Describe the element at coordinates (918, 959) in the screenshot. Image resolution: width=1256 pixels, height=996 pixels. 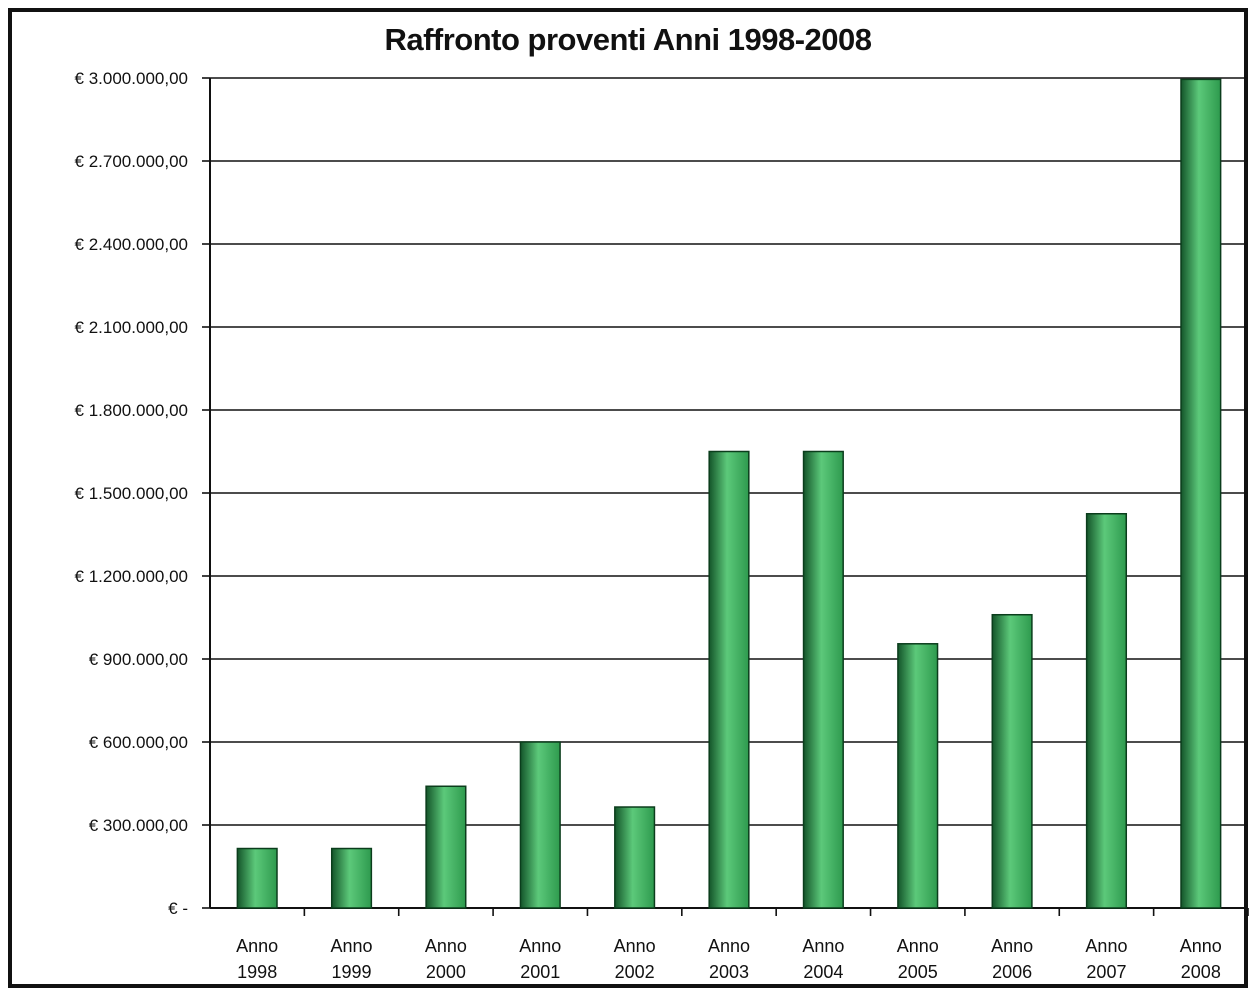
I see `x-tick-label: Anno 2005` at that location.